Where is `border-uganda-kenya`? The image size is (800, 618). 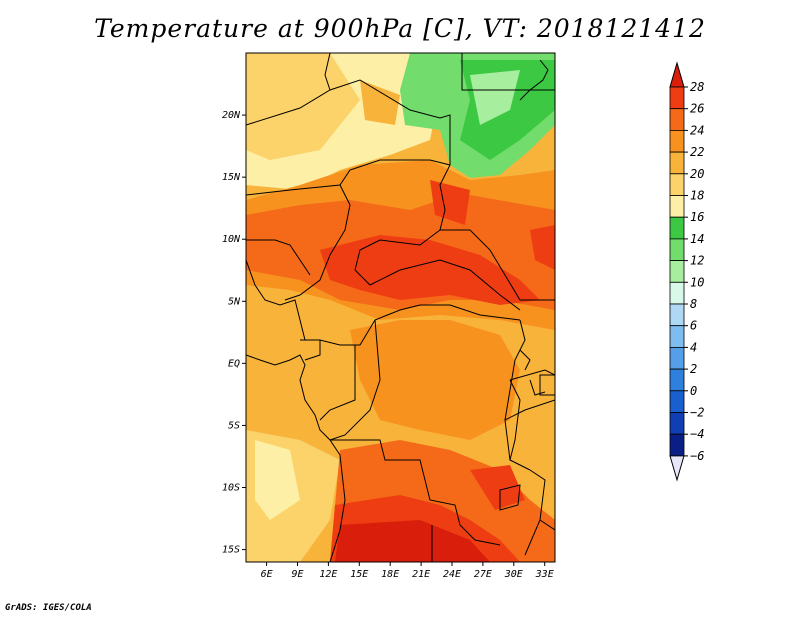 border-uganda-kenya is located at coordinates (532, 375).